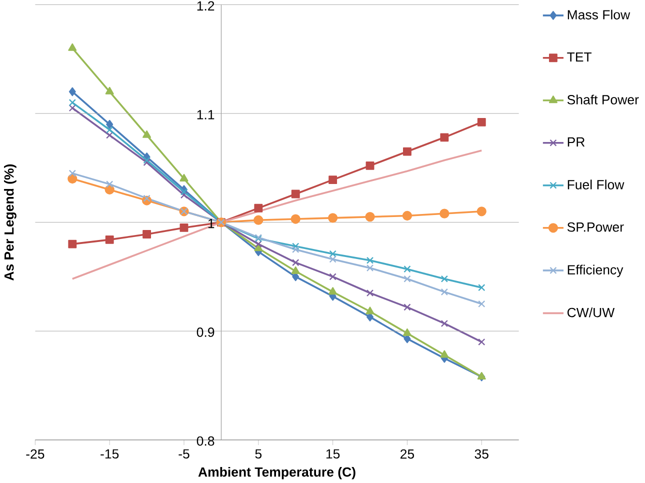 This screenshot has width=645, height=483. I want to click on x-tick-label: 35, so click(481, 454).